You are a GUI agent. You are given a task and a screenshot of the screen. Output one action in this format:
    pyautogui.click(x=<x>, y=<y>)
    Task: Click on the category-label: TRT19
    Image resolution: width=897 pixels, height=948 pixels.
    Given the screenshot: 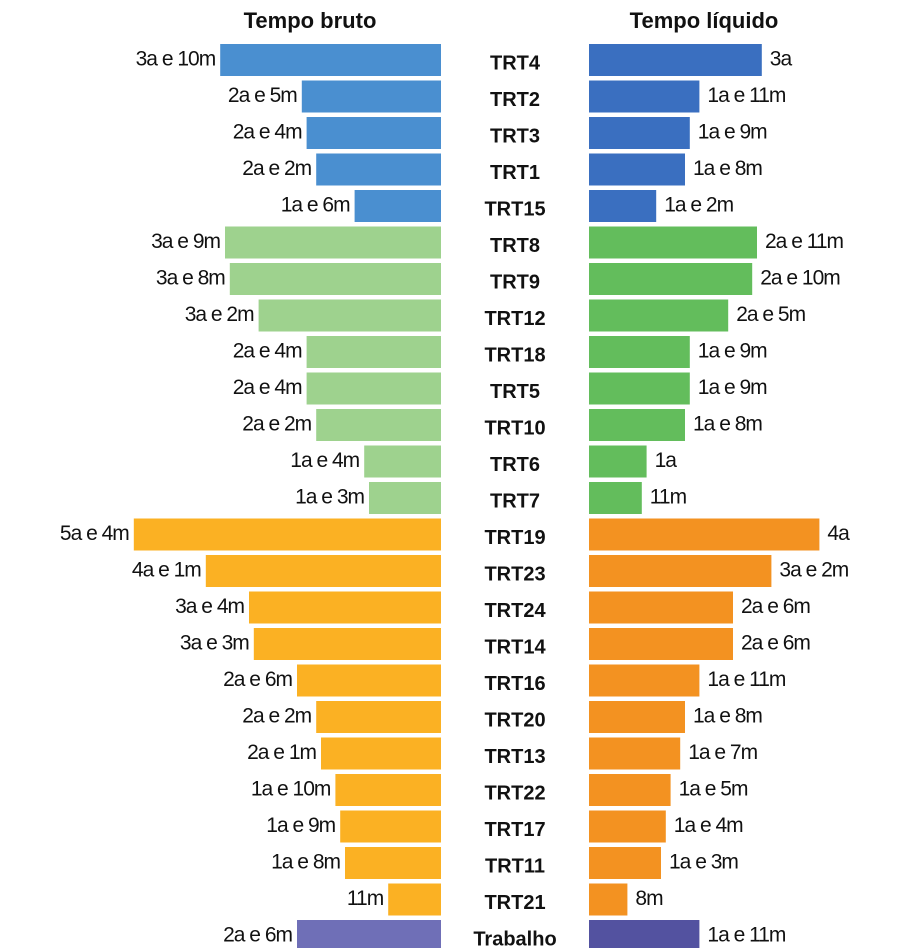 What is the action you would take?
    pyautogui.click(x=514, y=538)
    